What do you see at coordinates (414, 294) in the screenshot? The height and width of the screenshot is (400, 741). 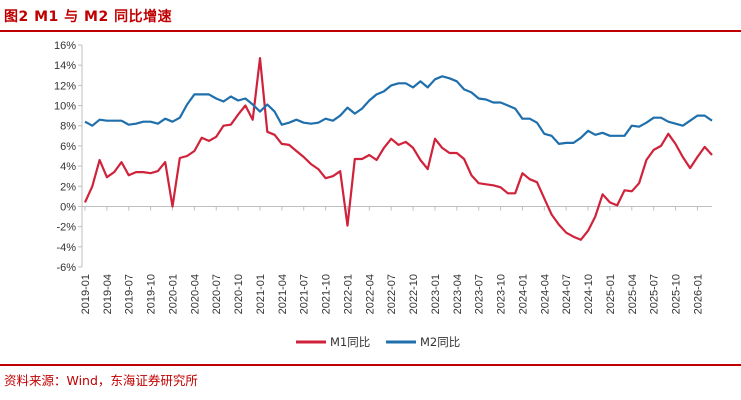 I see `x-tick-label: 2022-10` at bounding box center [414, 294].